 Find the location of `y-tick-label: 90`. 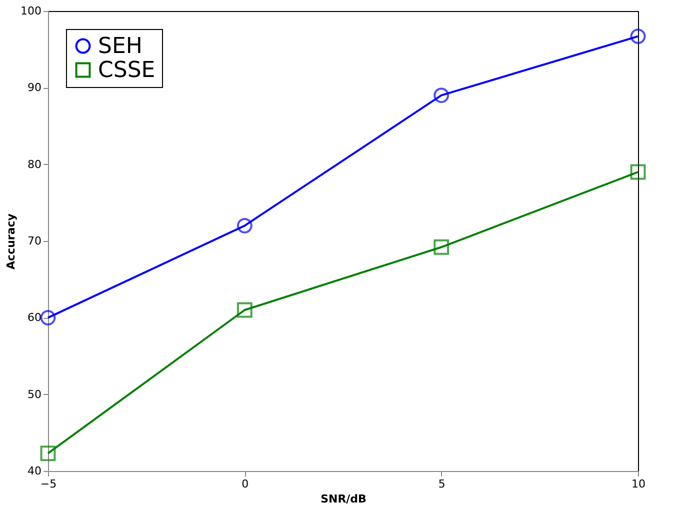

y-tick-label: 90 is located at coordinates (35, 87).